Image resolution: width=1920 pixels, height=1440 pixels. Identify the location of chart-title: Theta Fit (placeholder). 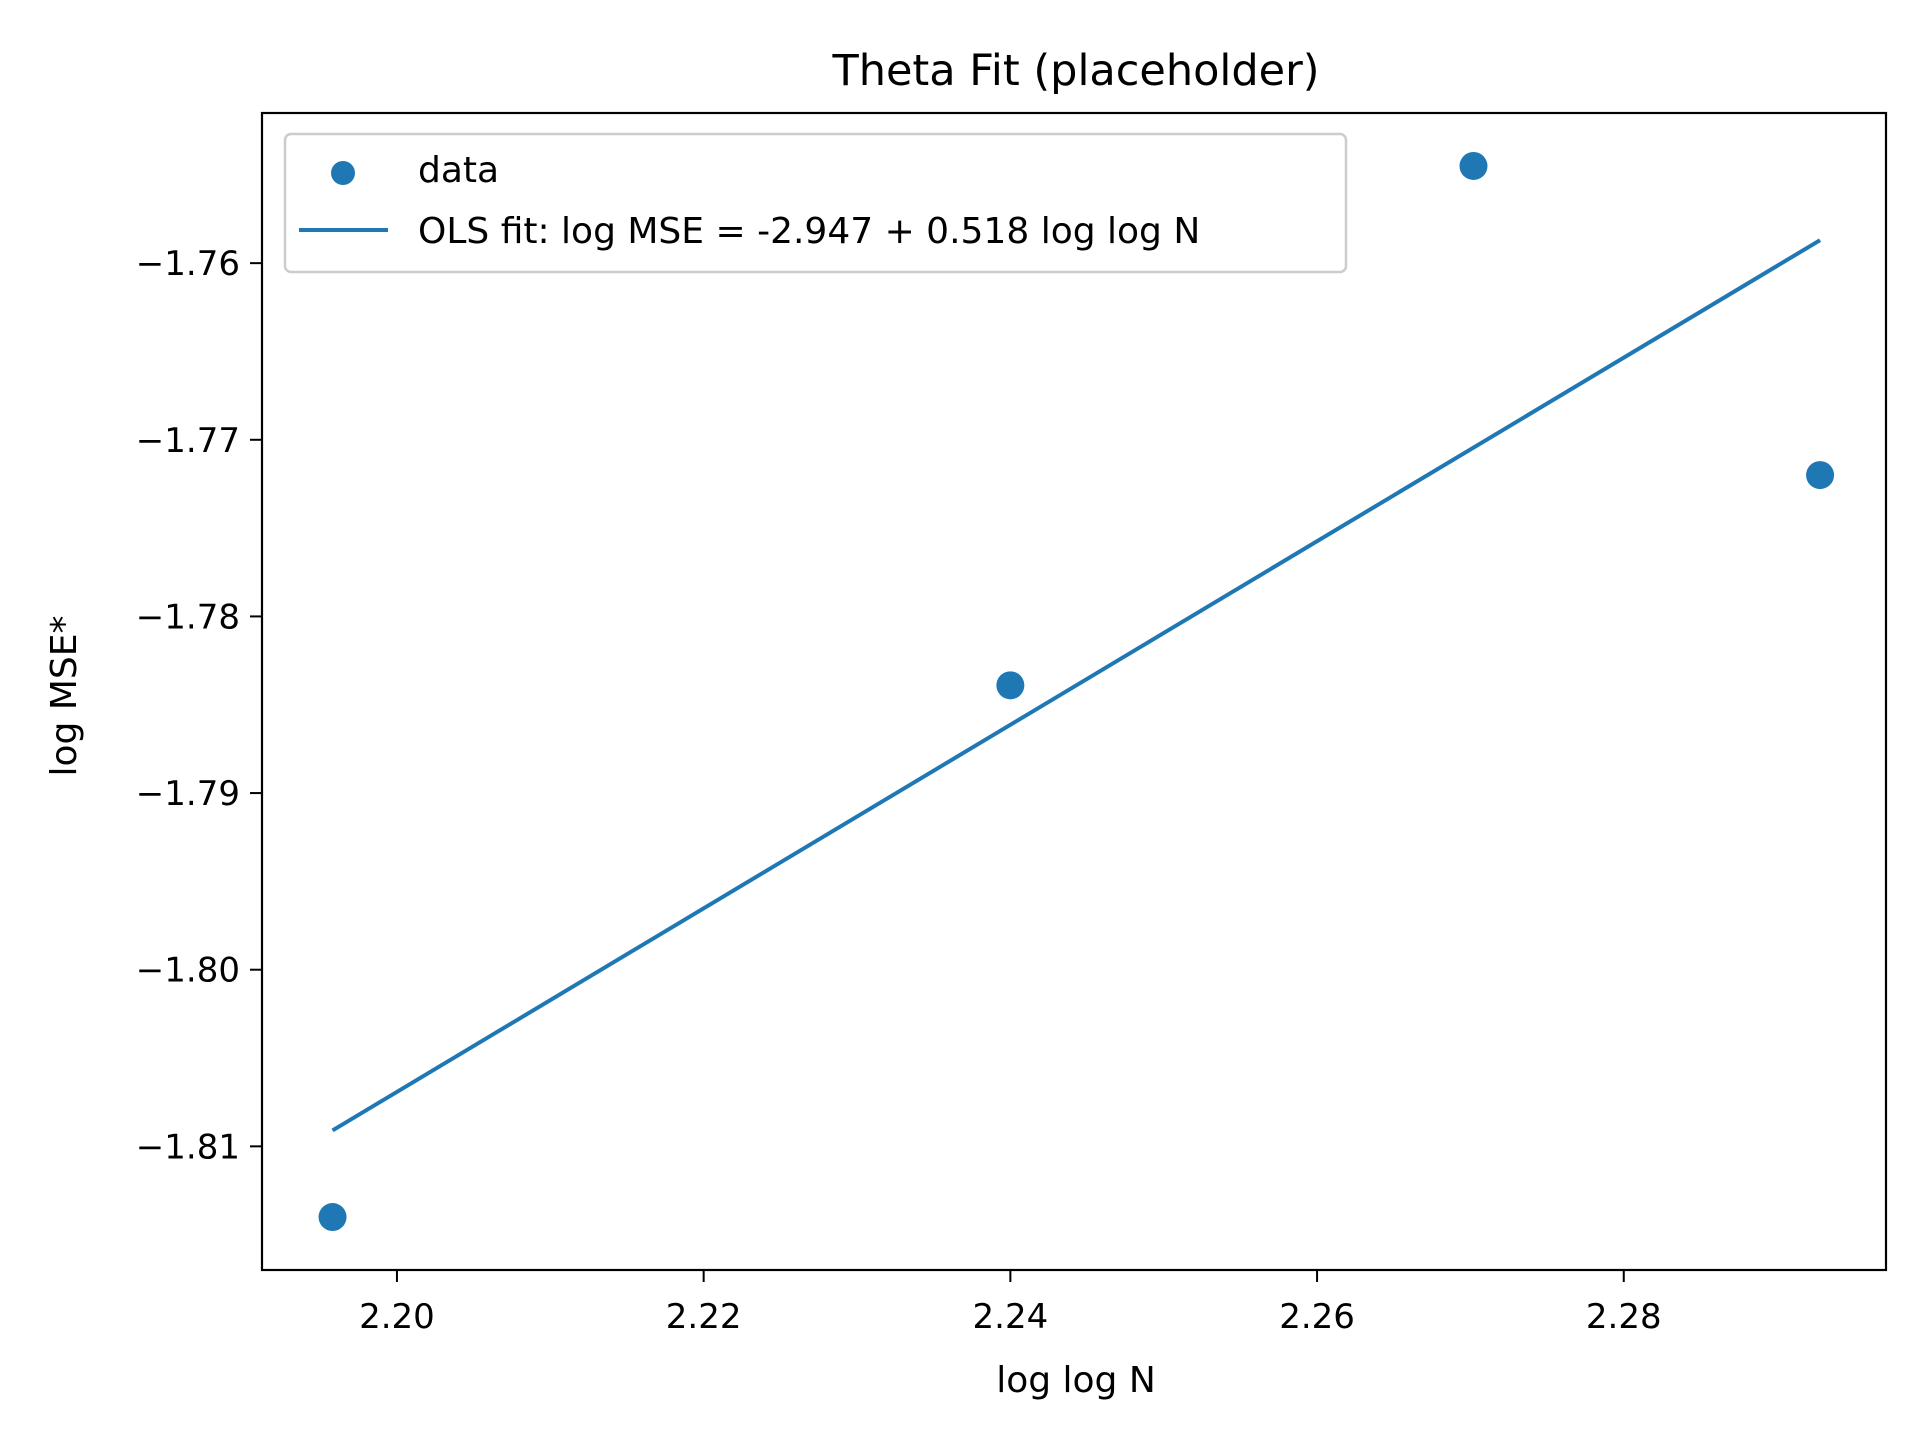
(1075, 71).